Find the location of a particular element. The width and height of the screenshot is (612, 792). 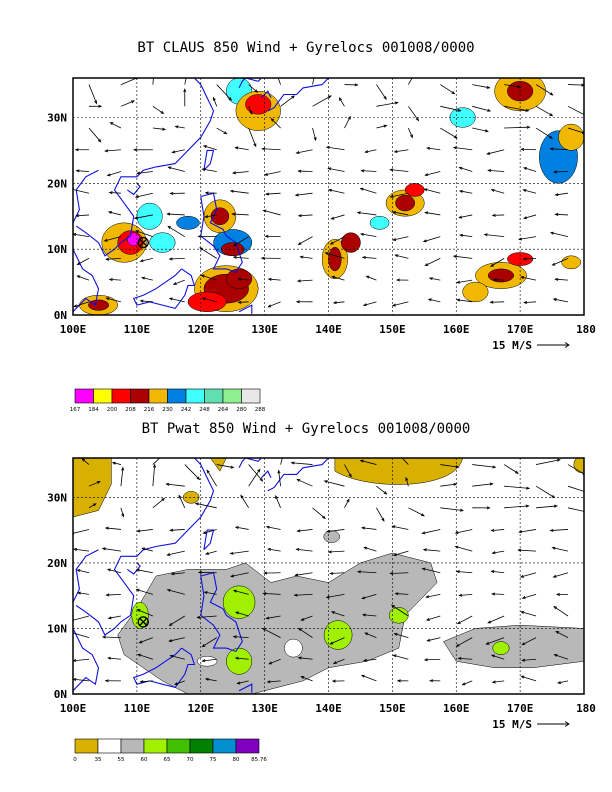

x-tick-label: 180 is located at coordinates (586, 329).